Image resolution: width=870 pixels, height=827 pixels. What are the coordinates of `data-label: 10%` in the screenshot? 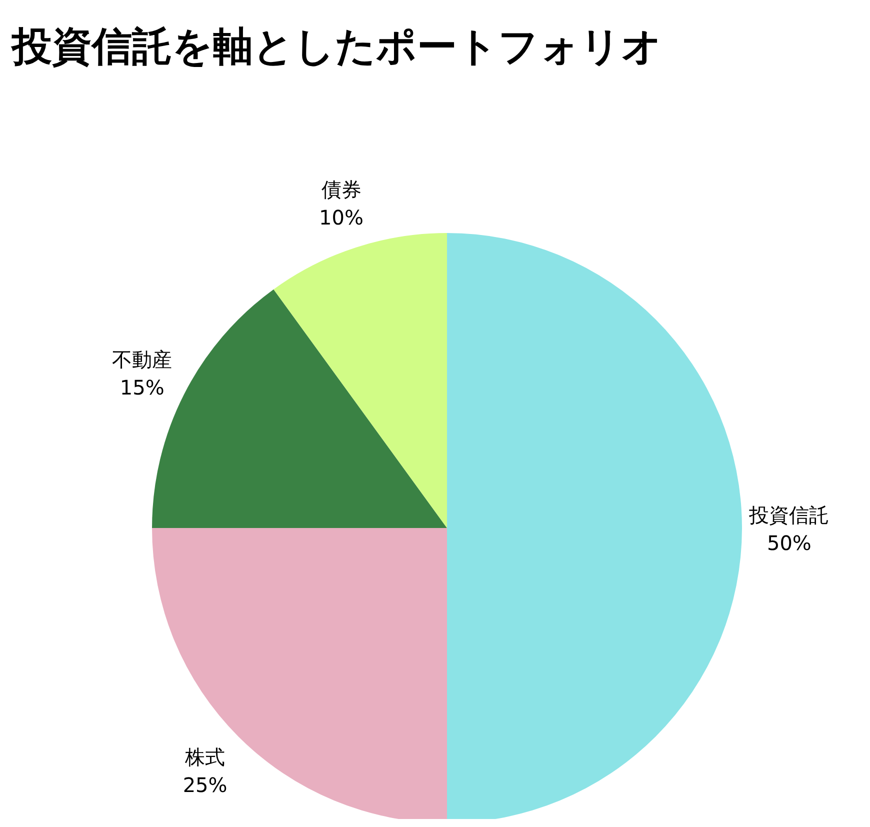 It's located at (341, 218).